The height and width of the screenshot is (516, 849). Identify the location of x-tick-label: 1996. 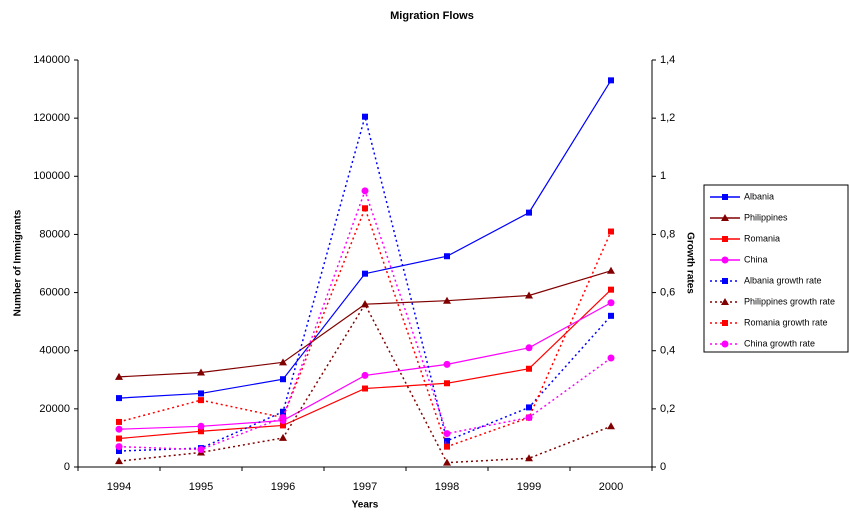
(283, 487).